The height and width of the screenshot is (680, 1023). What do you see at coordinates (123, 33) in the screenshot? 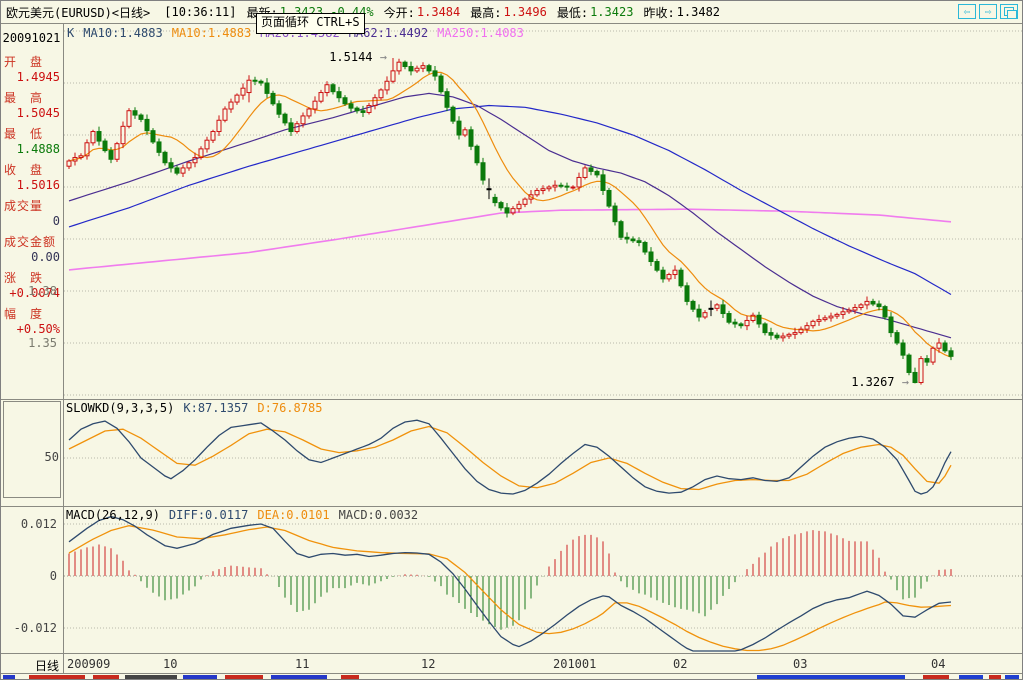
I see `ma-legend-item-1: MA10:1.4883` at bounding box center [123, 33].